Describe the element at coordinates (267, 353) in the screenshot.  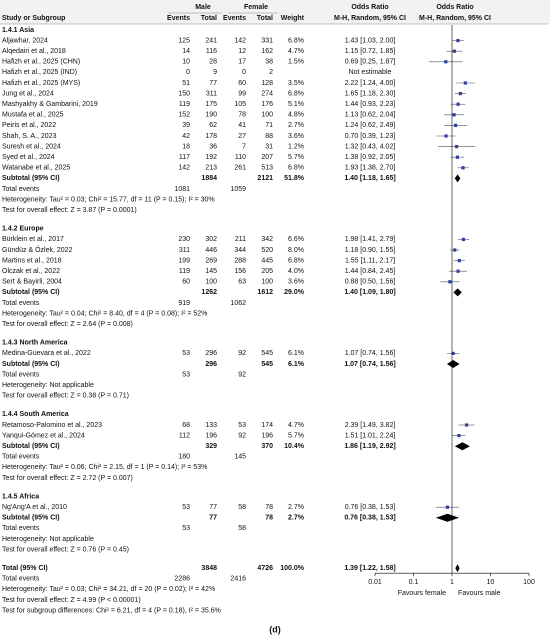
I see `cell: 545` at that location.